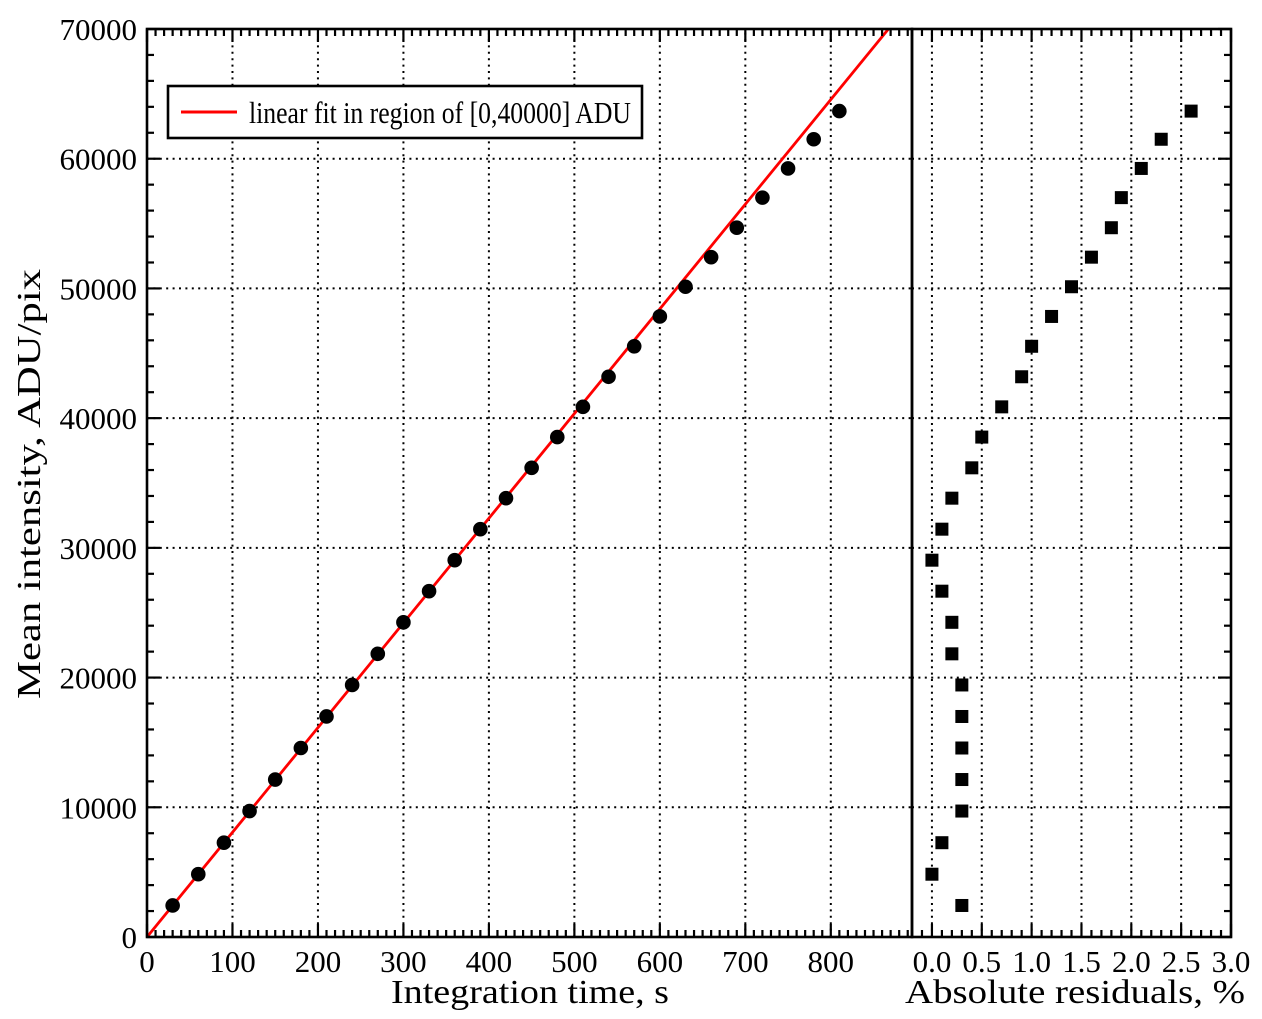 The width and height of the screenshot is (1262, 1019). I want to click on x-tick-label: 1.5, so click(1081, 961).